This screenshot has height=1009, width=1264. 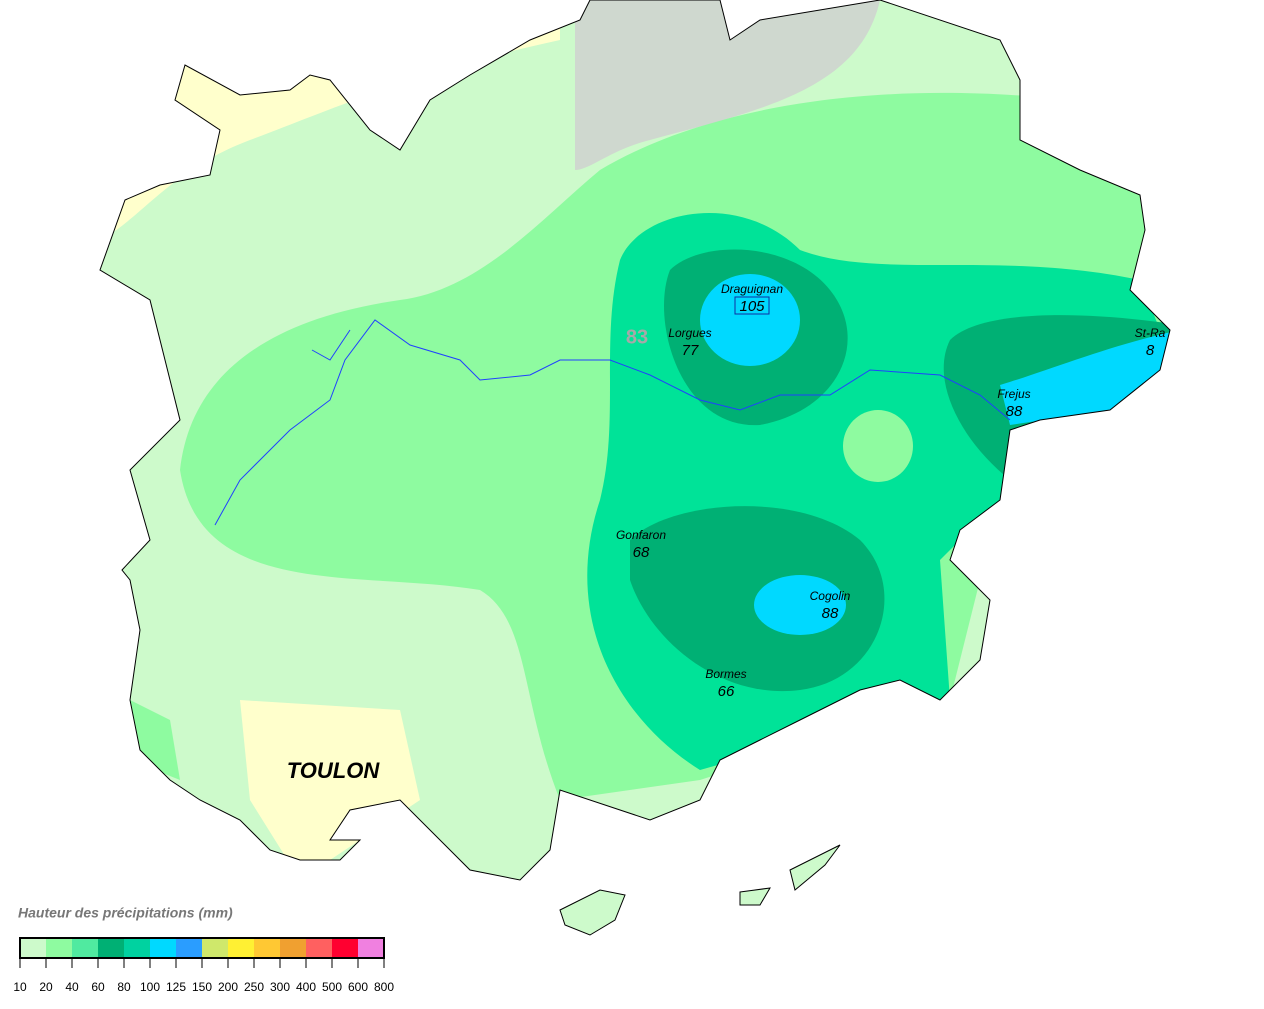 What do you see at coordinates (358, 987) in the screenshot?
I see `legend-tick-label: 600` at bounding box center [358, 987].